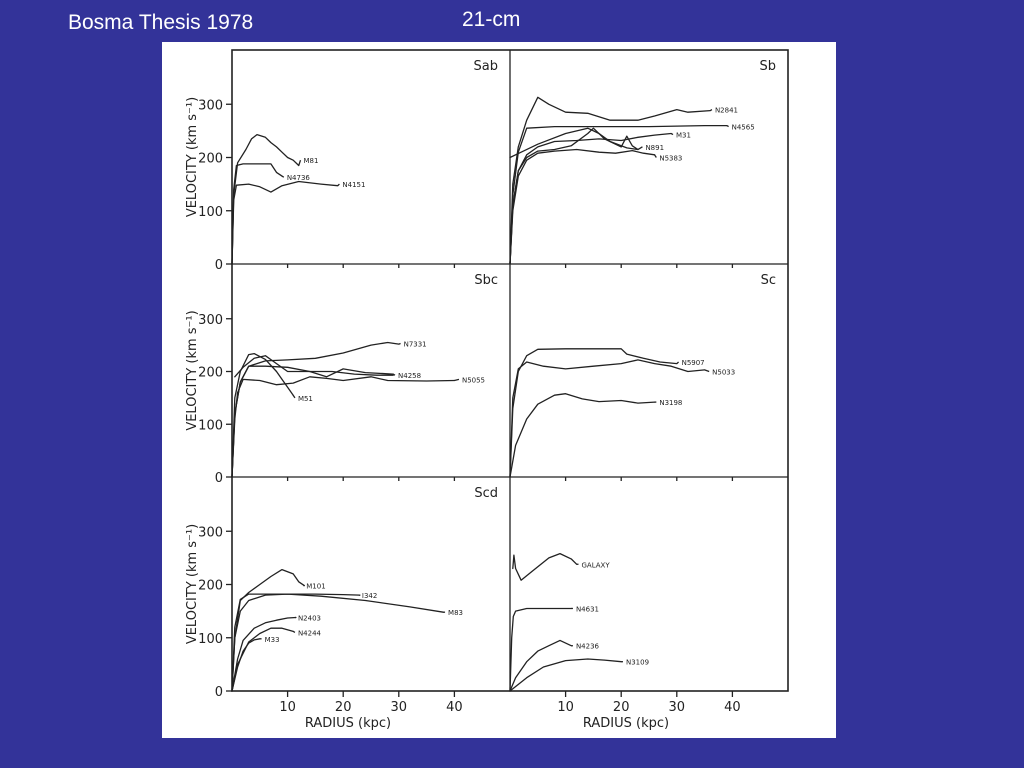  What do you see at coordinates (409, 376) in the screenshot?
I see `series-label: N4258` at bounding box center [409, 376].